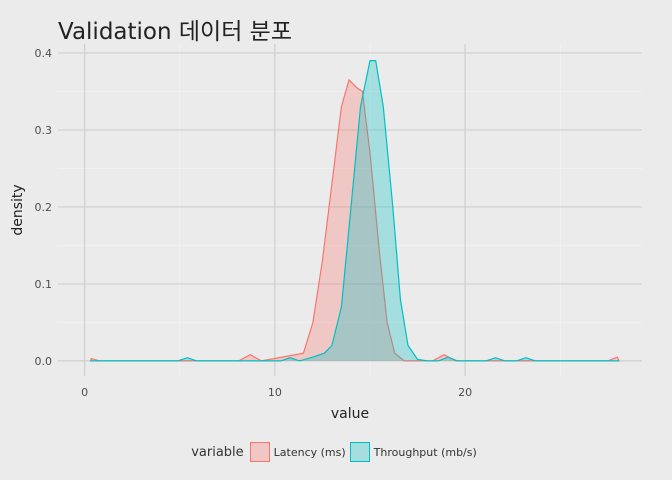 The width and height of the screenshot is (672, 480). I want to click on y-axis-label: density, so click(18, 209).